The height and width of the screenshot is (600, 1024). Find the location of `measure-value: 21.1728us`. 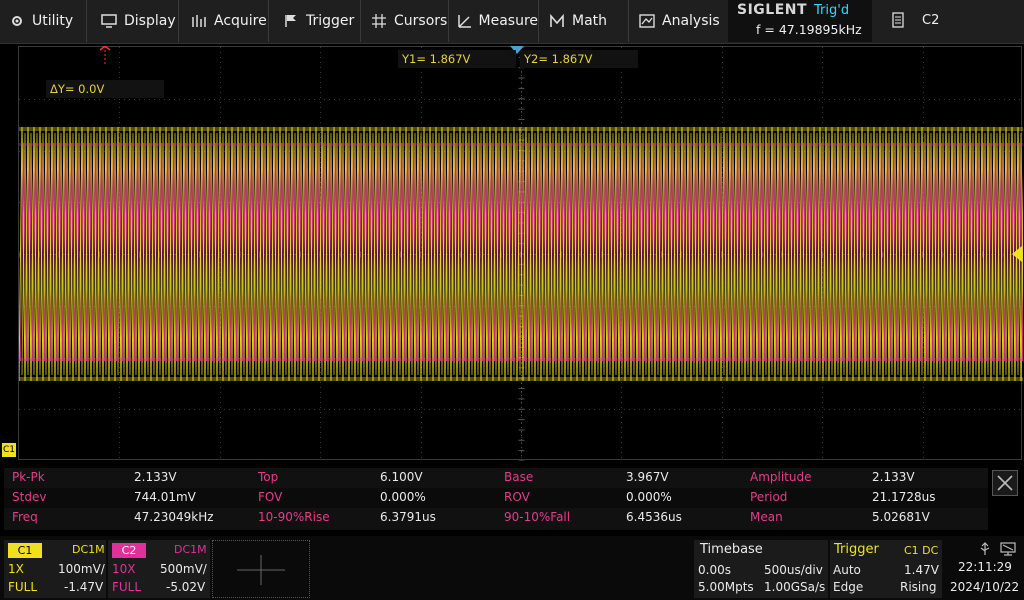

measure-value: 21.1728us is located at coordinates (904, 497).